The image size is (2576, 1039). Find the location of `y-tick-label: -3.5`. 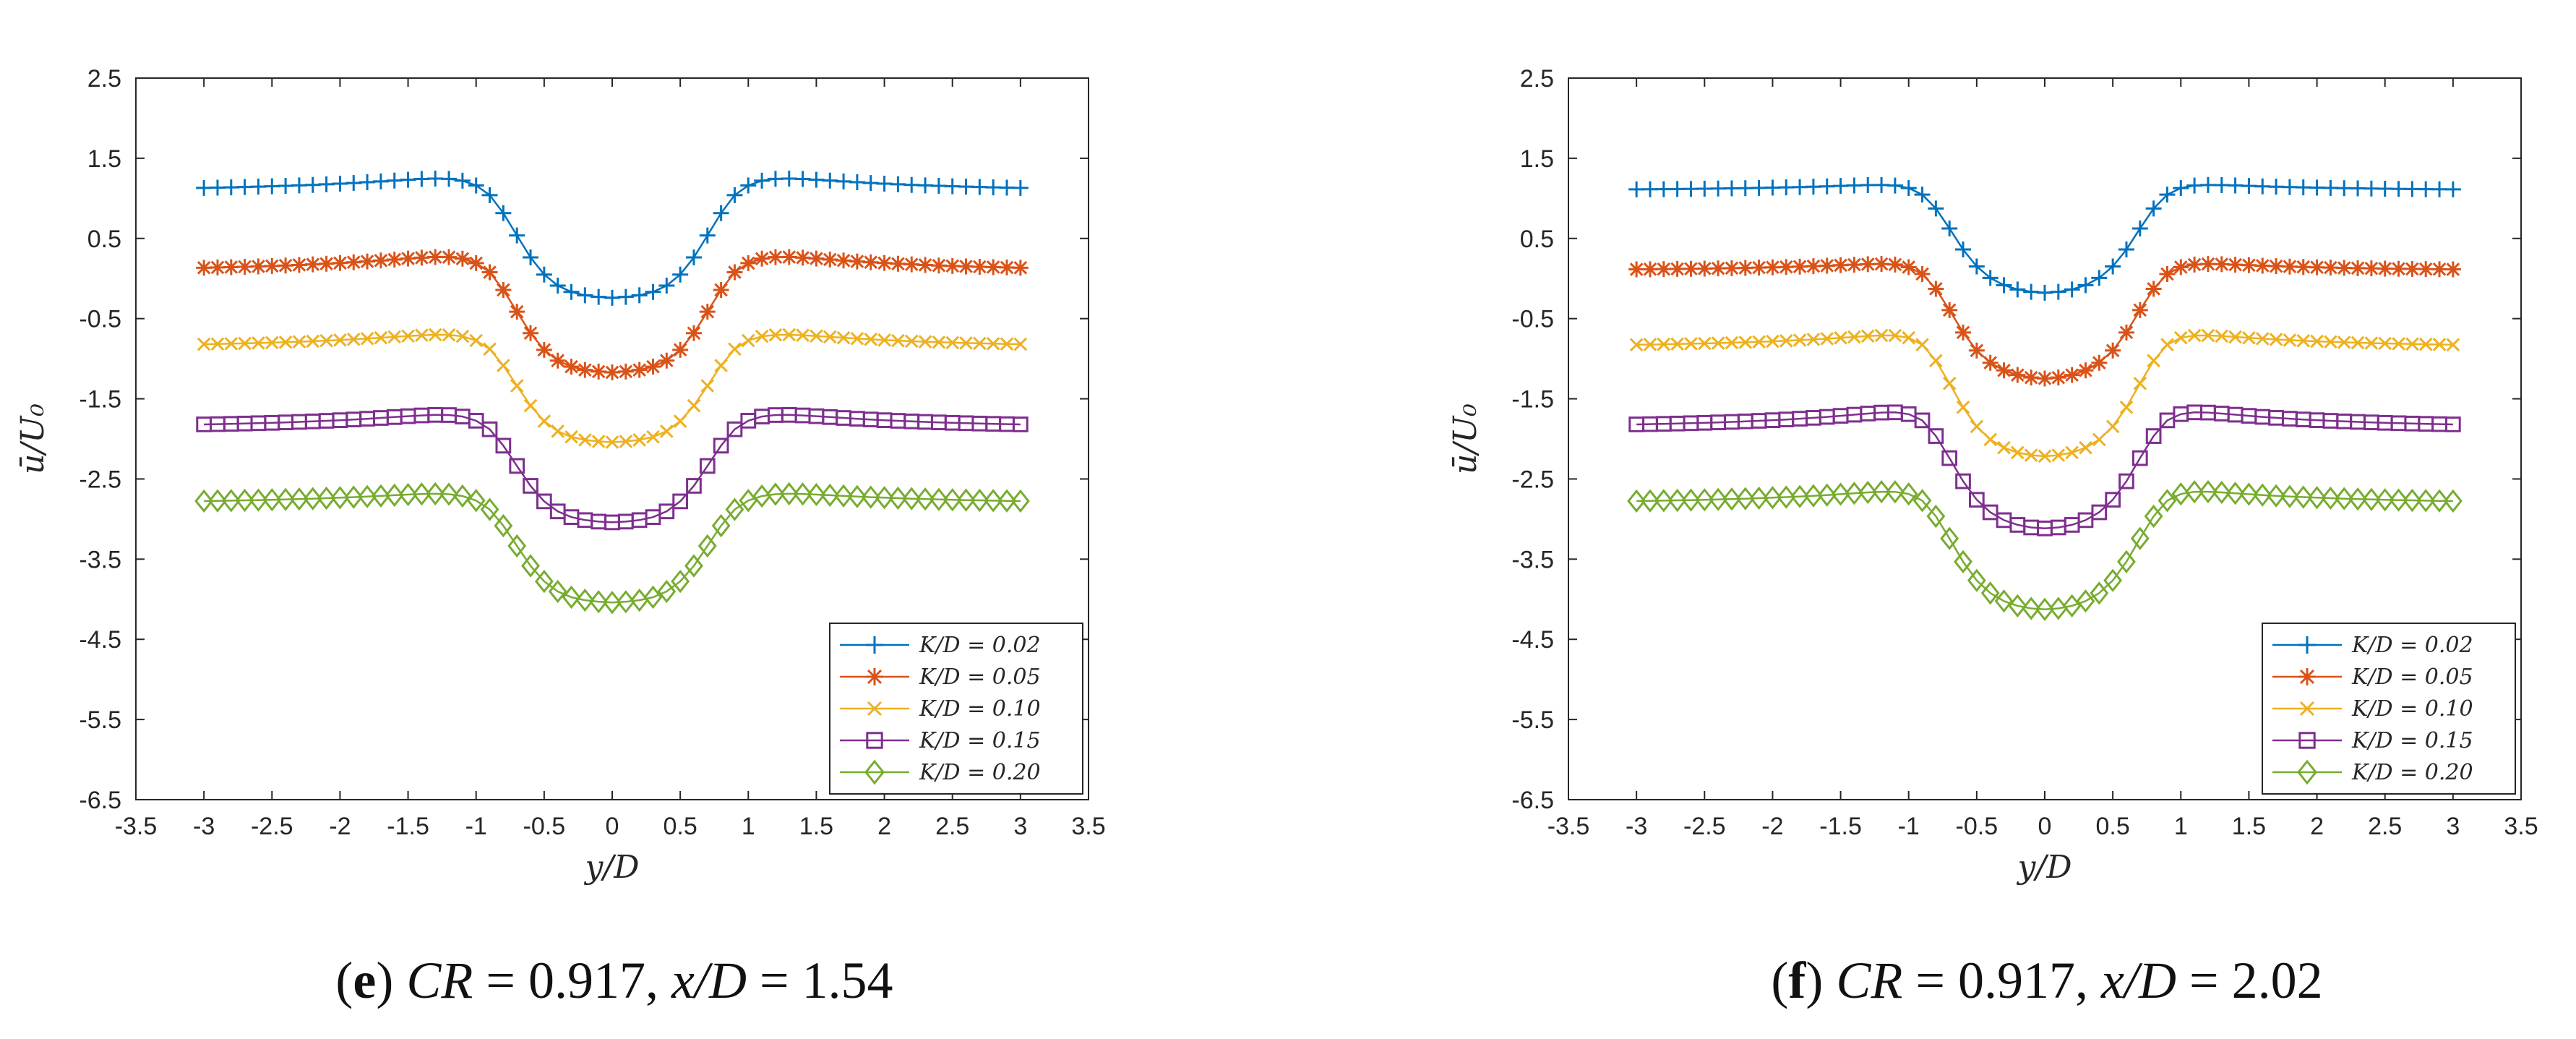

y-tick-label: -3.5 is located at coordinates (1533, 559).